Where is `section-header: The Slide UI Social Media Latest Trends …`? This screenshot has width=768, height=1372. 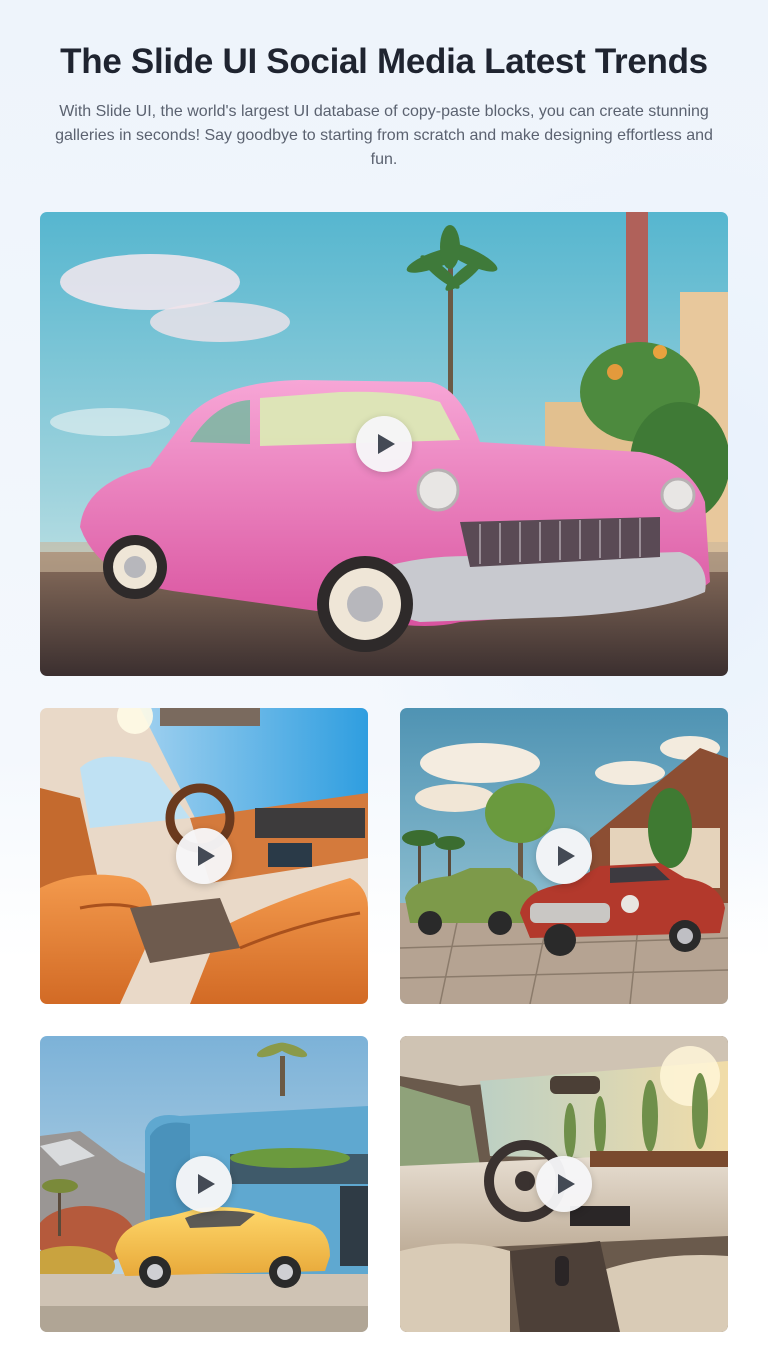 section-header: The Slide UI Social Media Latest Trends … is located at coordinates (384, 105).